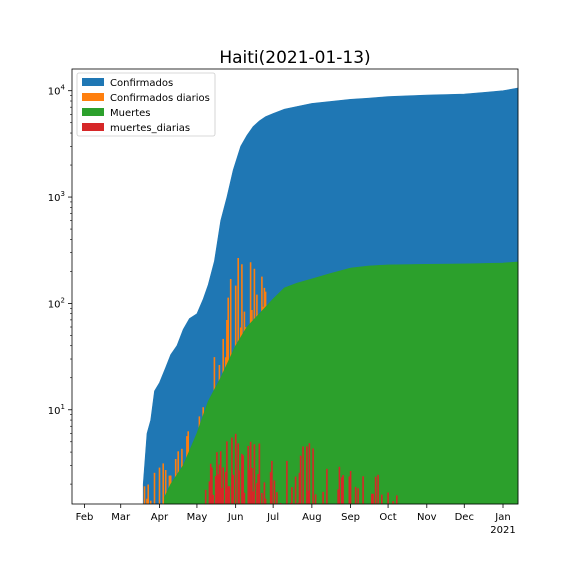  What do you see at coordinates (427, 517) in the screenshot?
I see `x-tick-label-9: Nov` at bounding box center [427, 517].